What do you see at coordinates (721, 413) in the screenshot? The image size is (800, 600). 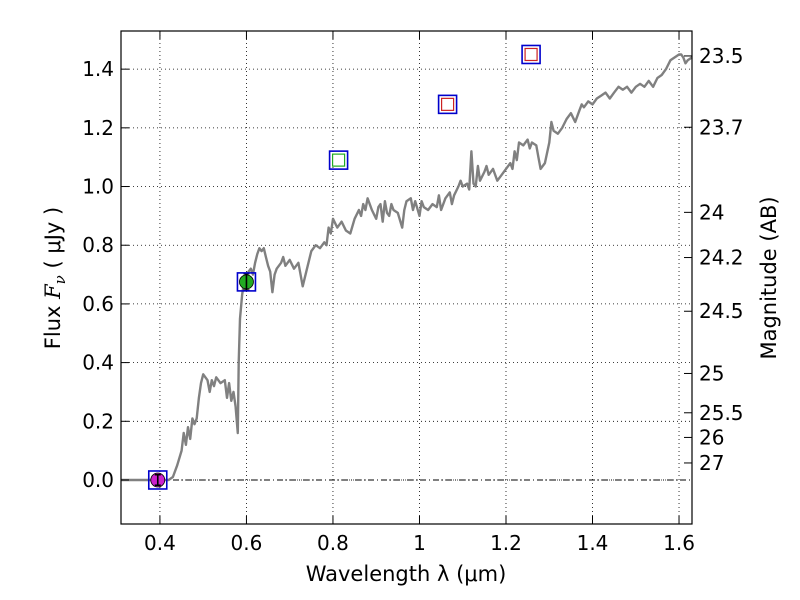 I see `y2-tick-label: 25.5` at bounding box center [721, 413].